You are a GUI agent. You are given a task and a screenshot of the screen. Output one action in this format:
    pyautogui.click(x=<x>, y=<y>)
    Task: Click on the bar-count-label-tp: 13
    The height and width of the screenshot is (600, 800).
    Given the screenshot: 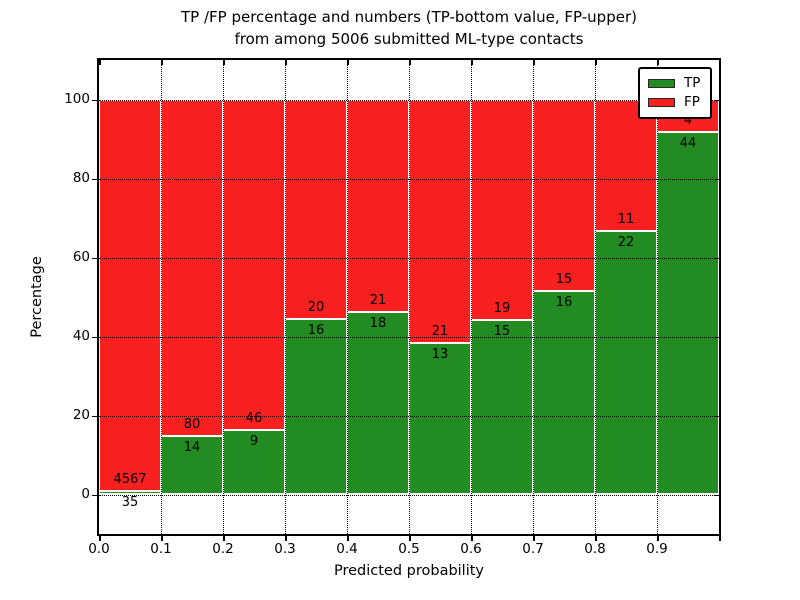 What is the action you would take?
    pyautogui.click(x=440, y=355)
    